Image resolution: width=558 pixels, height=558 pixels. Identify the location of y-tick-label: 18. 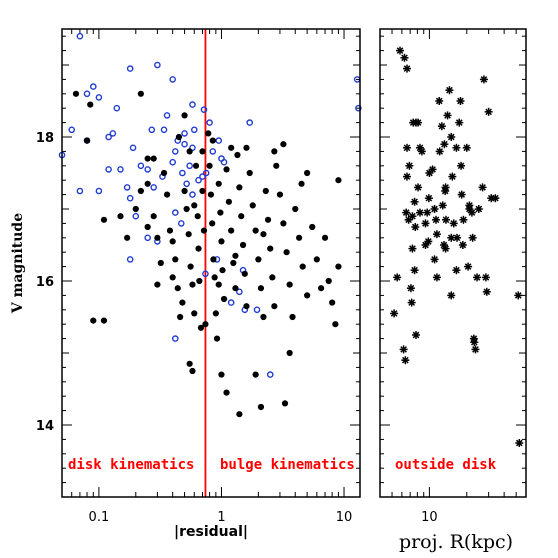
(45, 138).